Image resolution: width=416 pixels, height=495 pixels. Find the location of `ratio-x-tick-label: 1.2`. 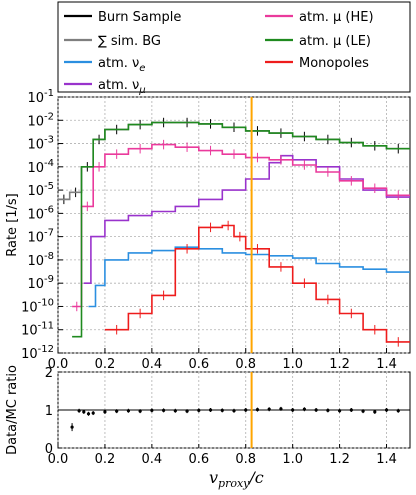

ratio-x-tick-label: 1.2 is located at coordinates (339, 459).